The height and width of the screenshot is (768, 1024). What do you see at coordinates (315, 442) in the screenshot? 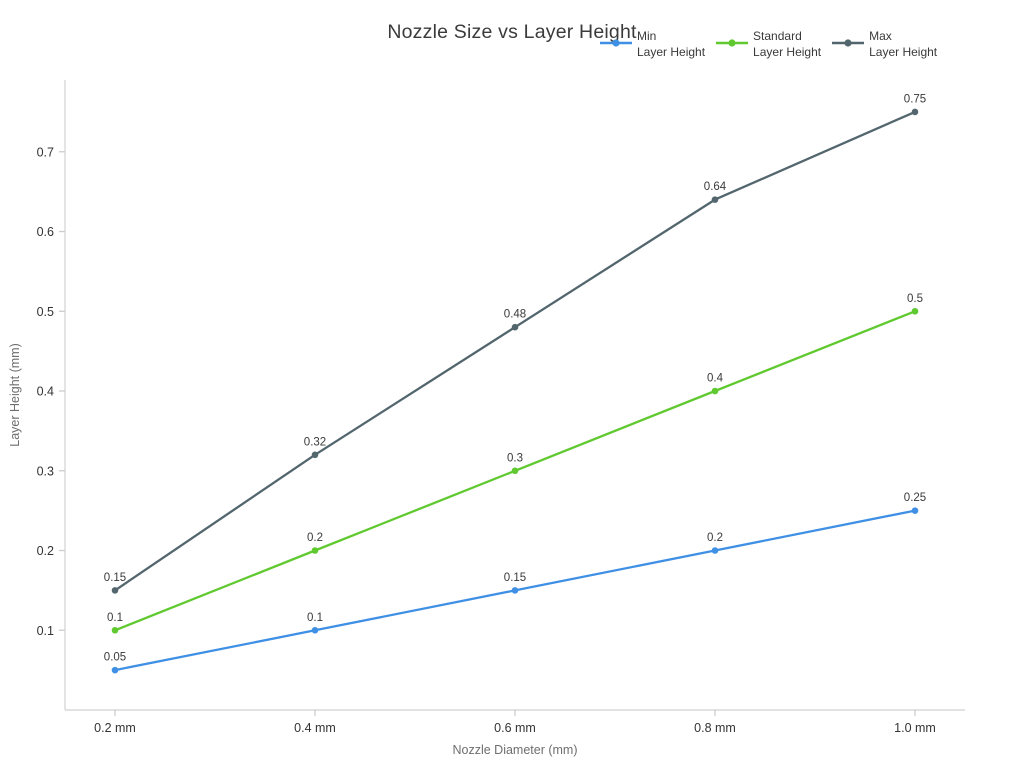
I see `point-label: 0.32` at bounding box center [315, 442].